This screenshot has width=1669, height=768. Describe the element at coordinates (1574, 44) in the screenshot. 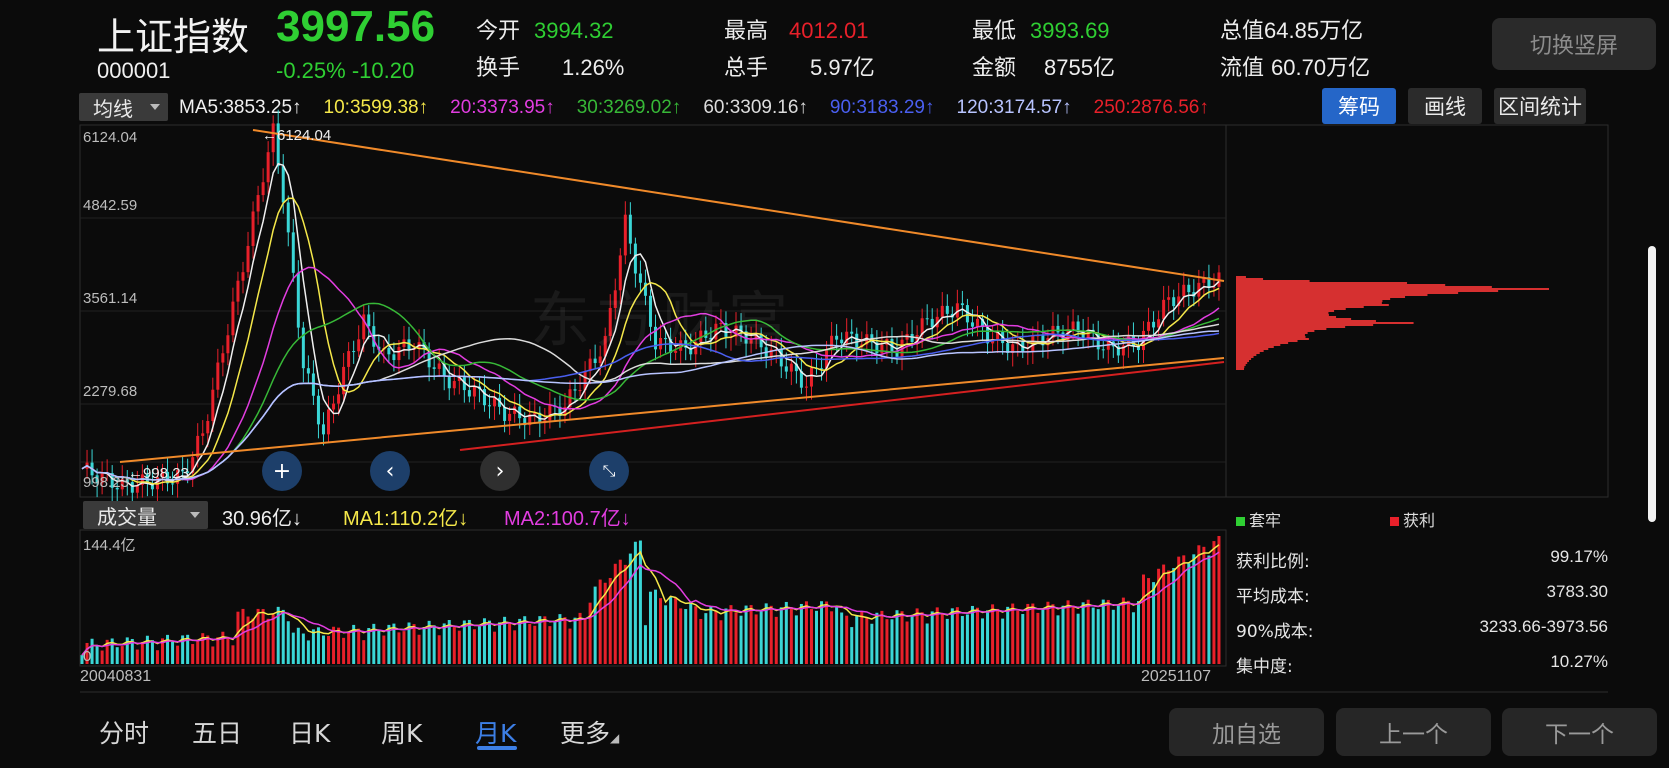

I see `switch-portrait-button: 切换竖屏` at that location.